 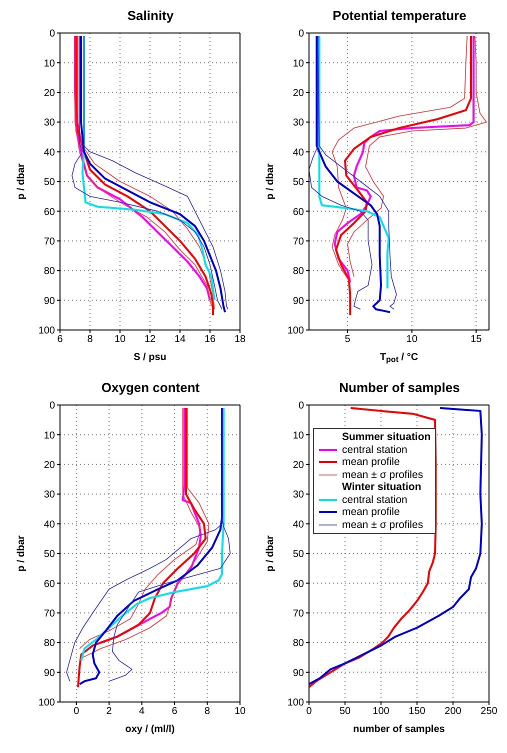 What do you see at coordinates (347, 340) in the screenshot?
I see `x-tick-label: 5` at bounding box center [347, 340].